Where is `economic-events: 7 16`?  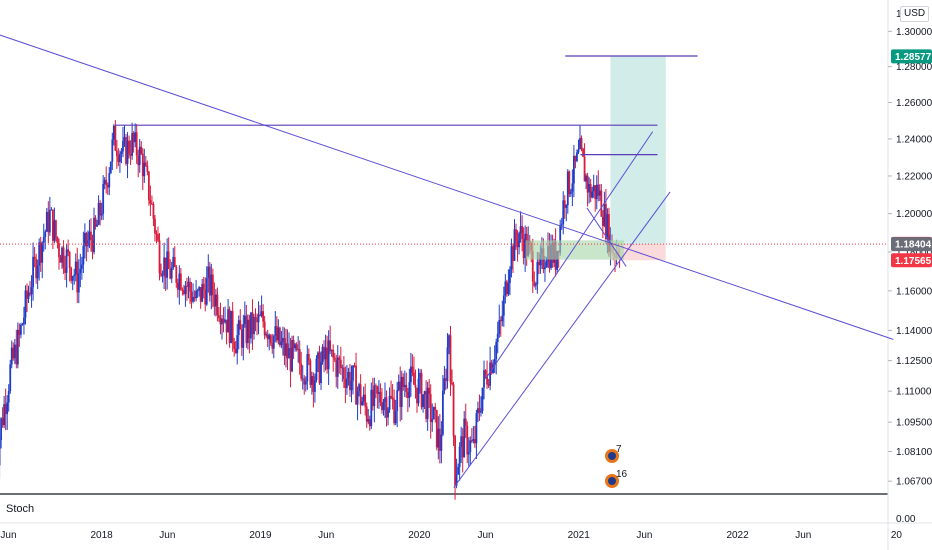
economic-events: 7 16 is located at coordinates (616, 466).